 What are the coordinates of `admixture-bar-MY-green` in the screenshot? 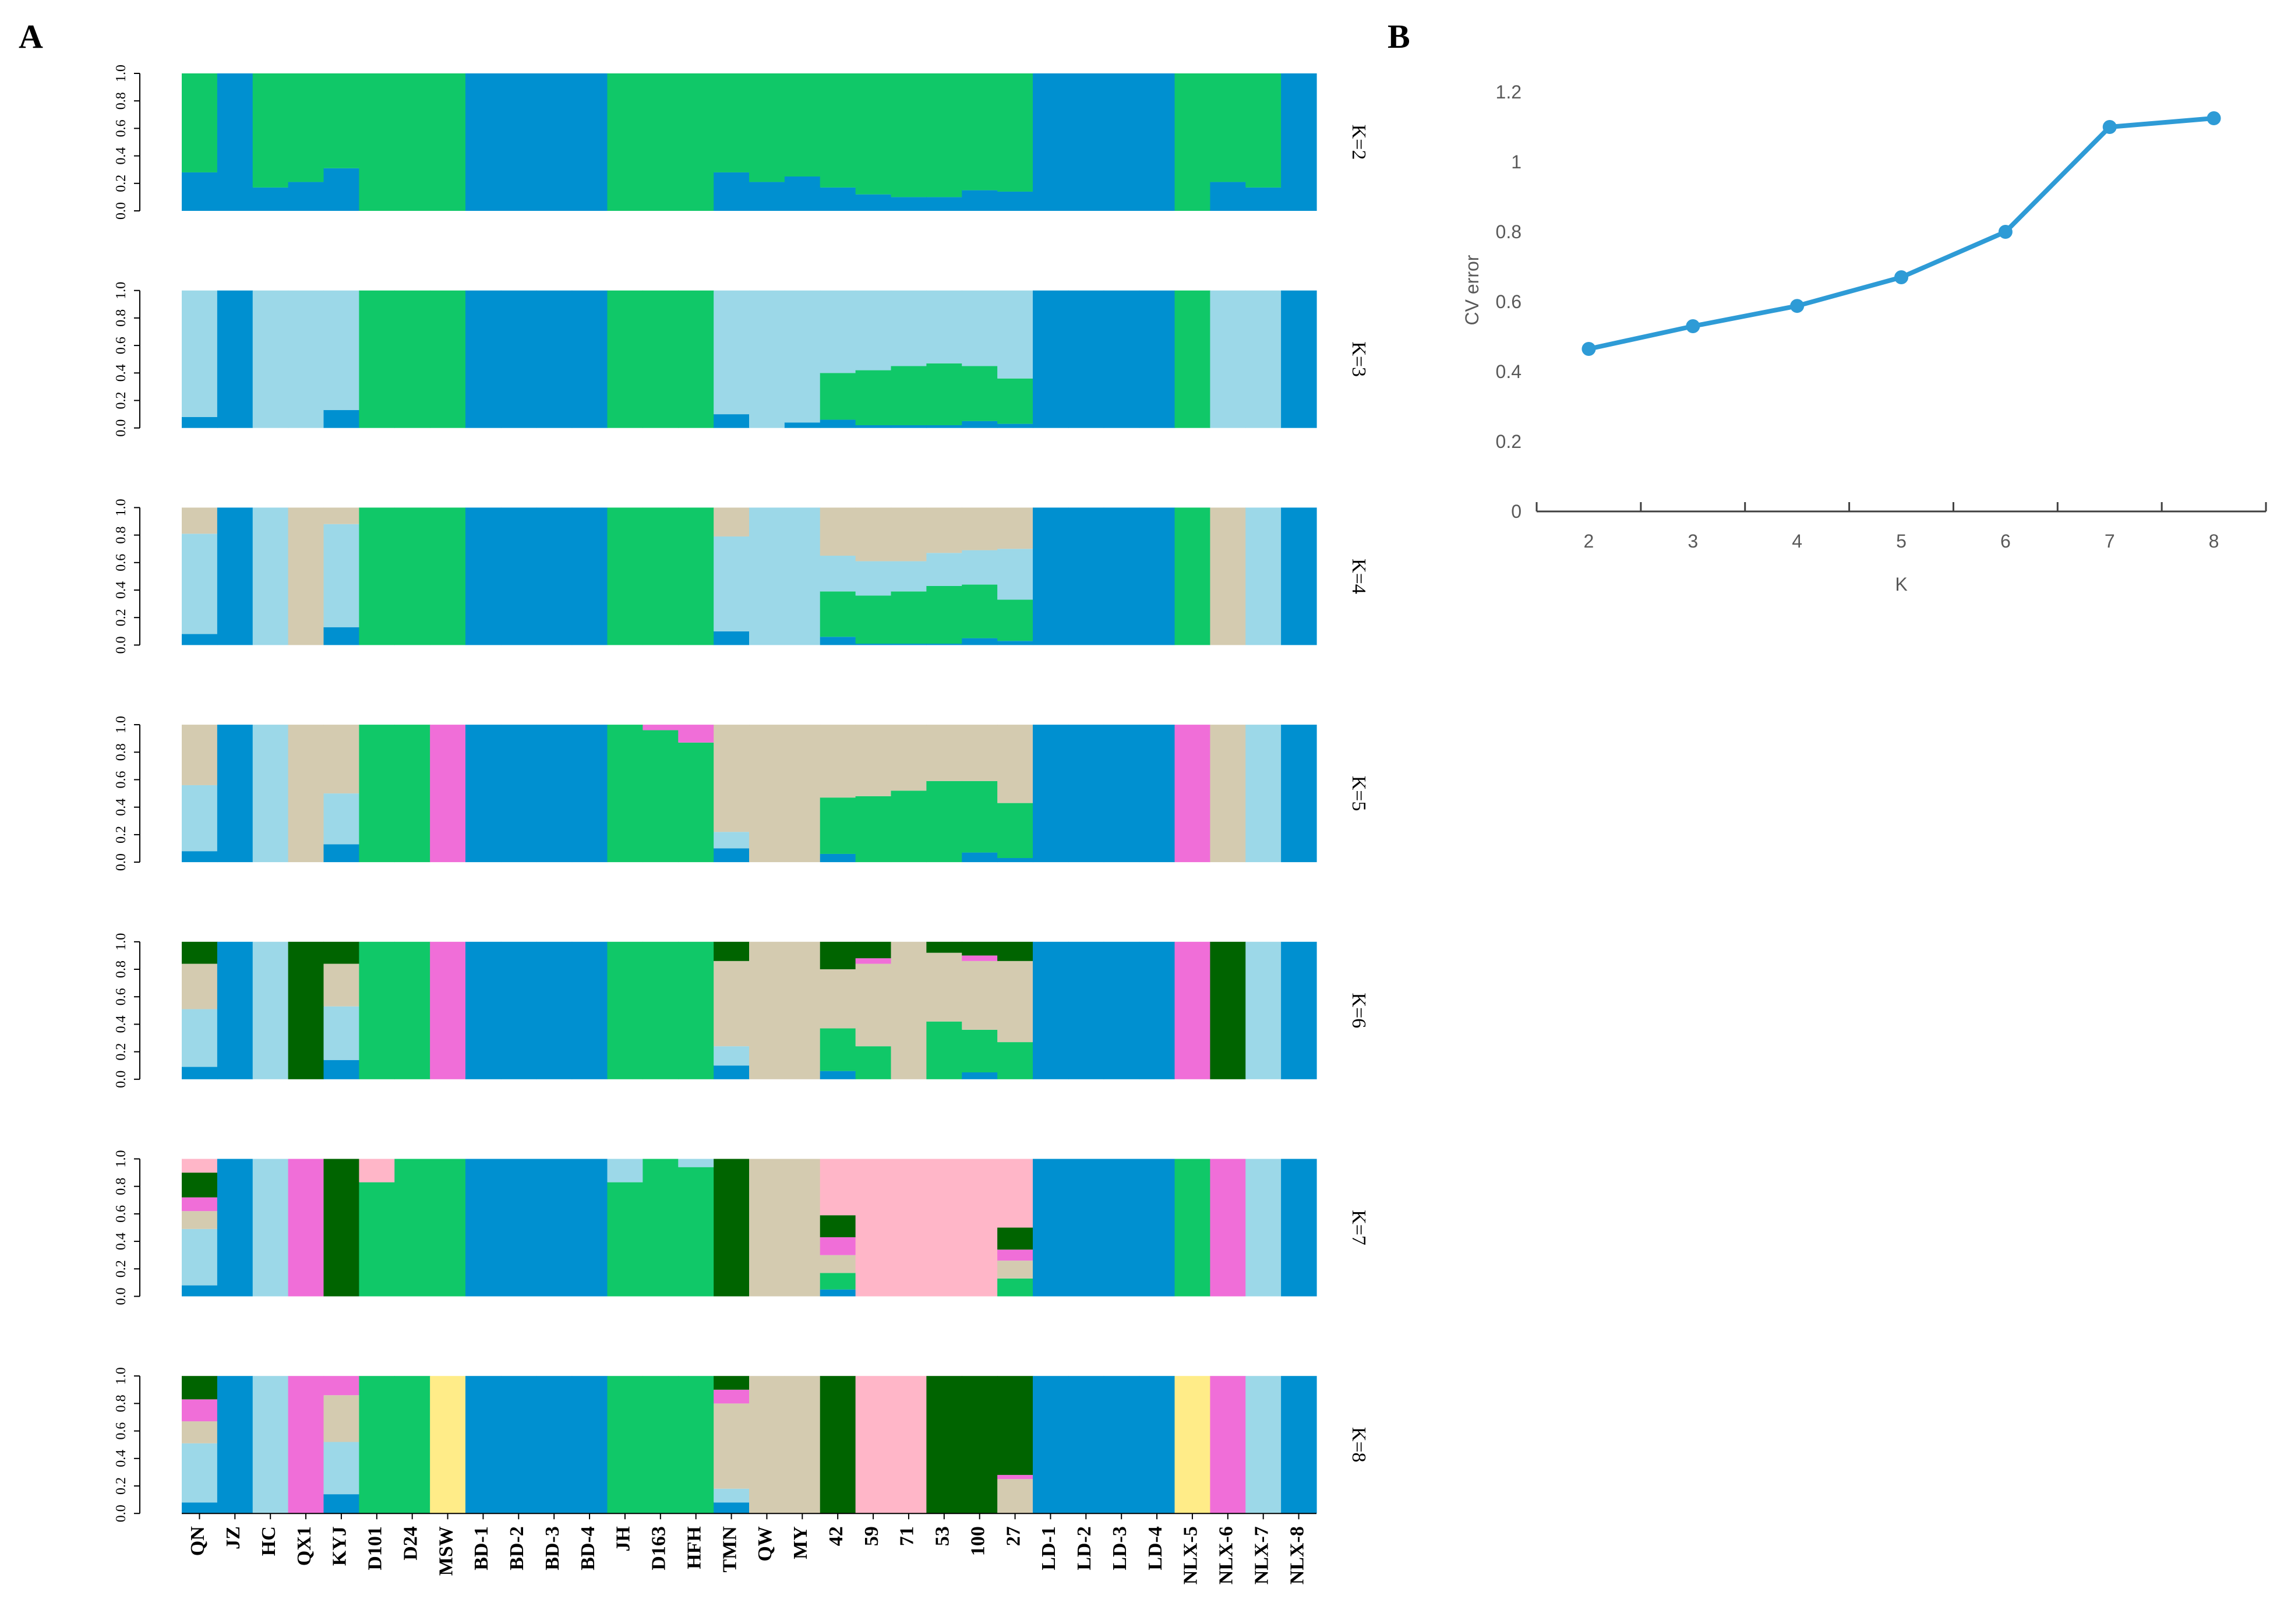 It's located at (802, 124).